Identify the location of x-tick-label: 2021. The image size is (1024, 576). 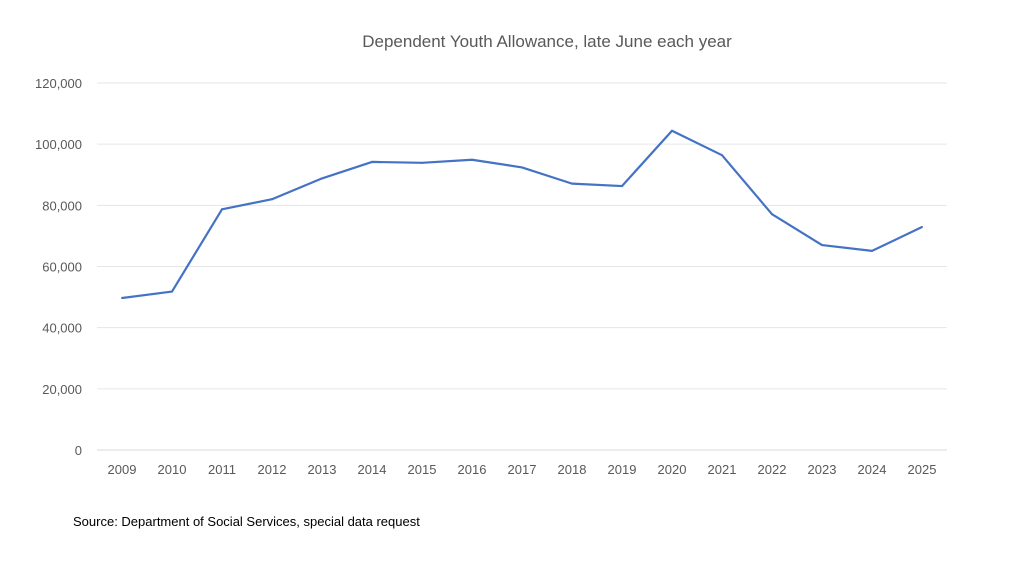
(722, 469).